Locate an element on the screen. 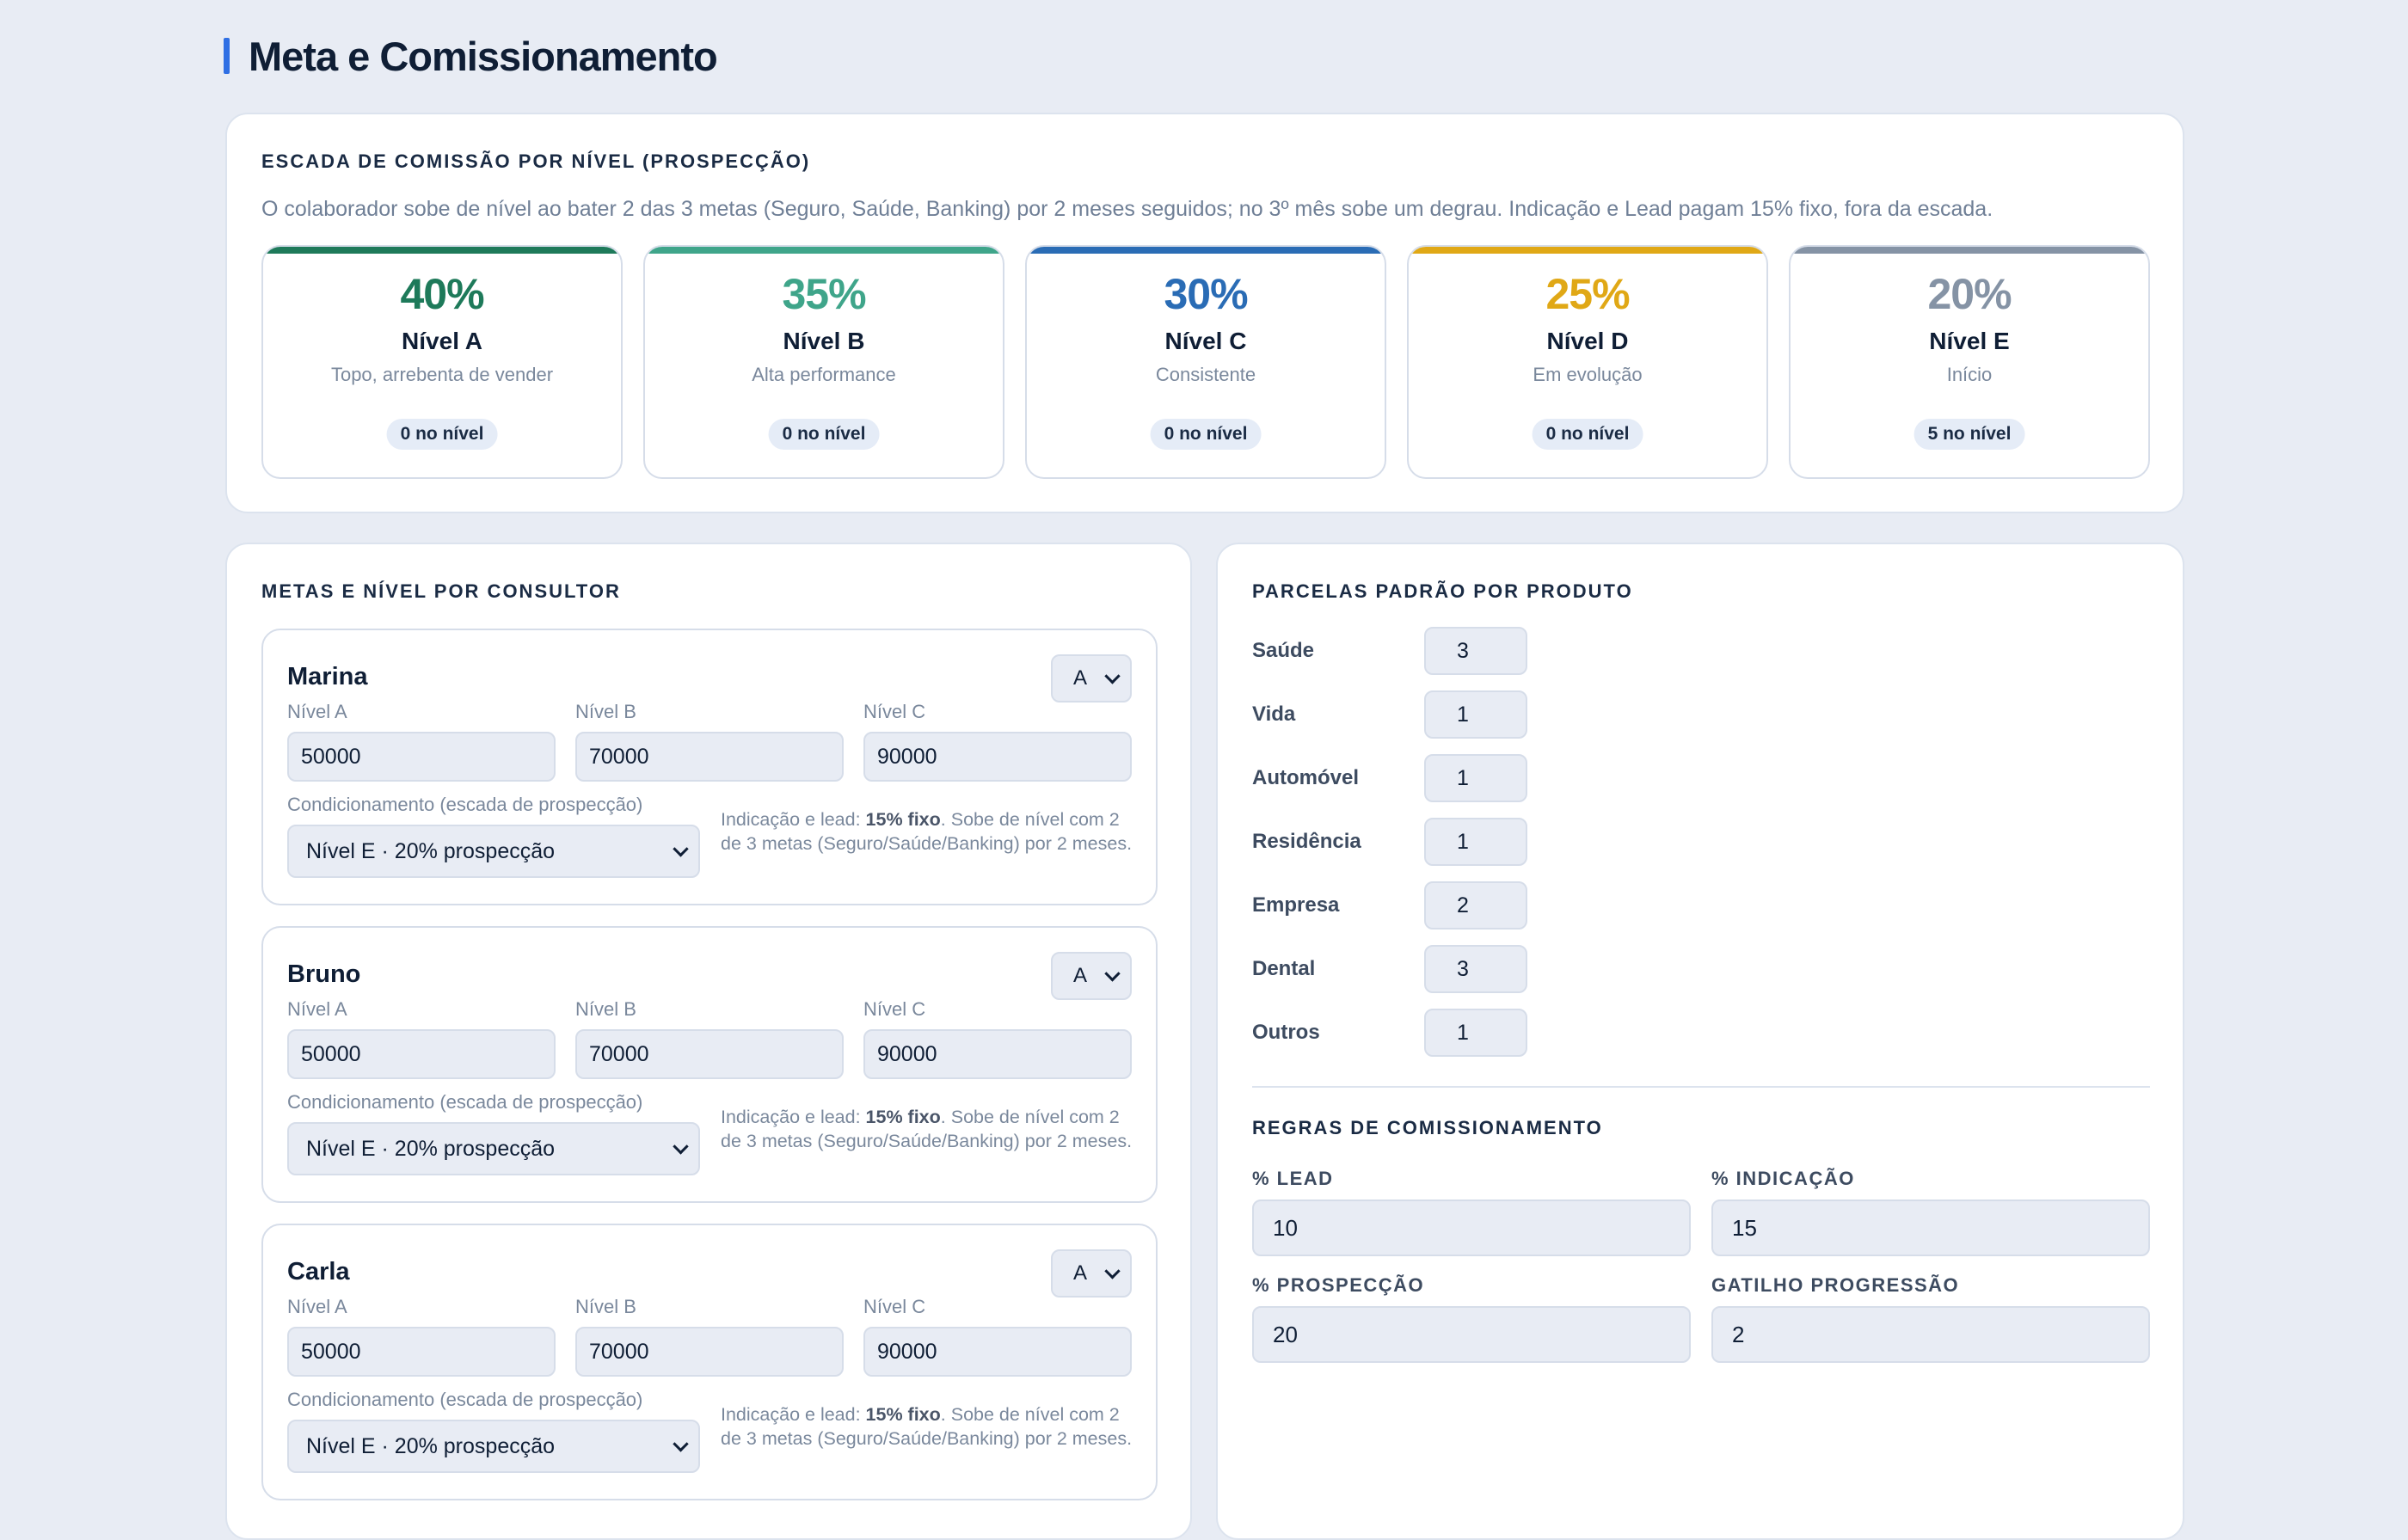 Image resolution: width=2408 pixels, height=1540 pixels. installment-count-input: 2 is located at coordinates (1475, 905).